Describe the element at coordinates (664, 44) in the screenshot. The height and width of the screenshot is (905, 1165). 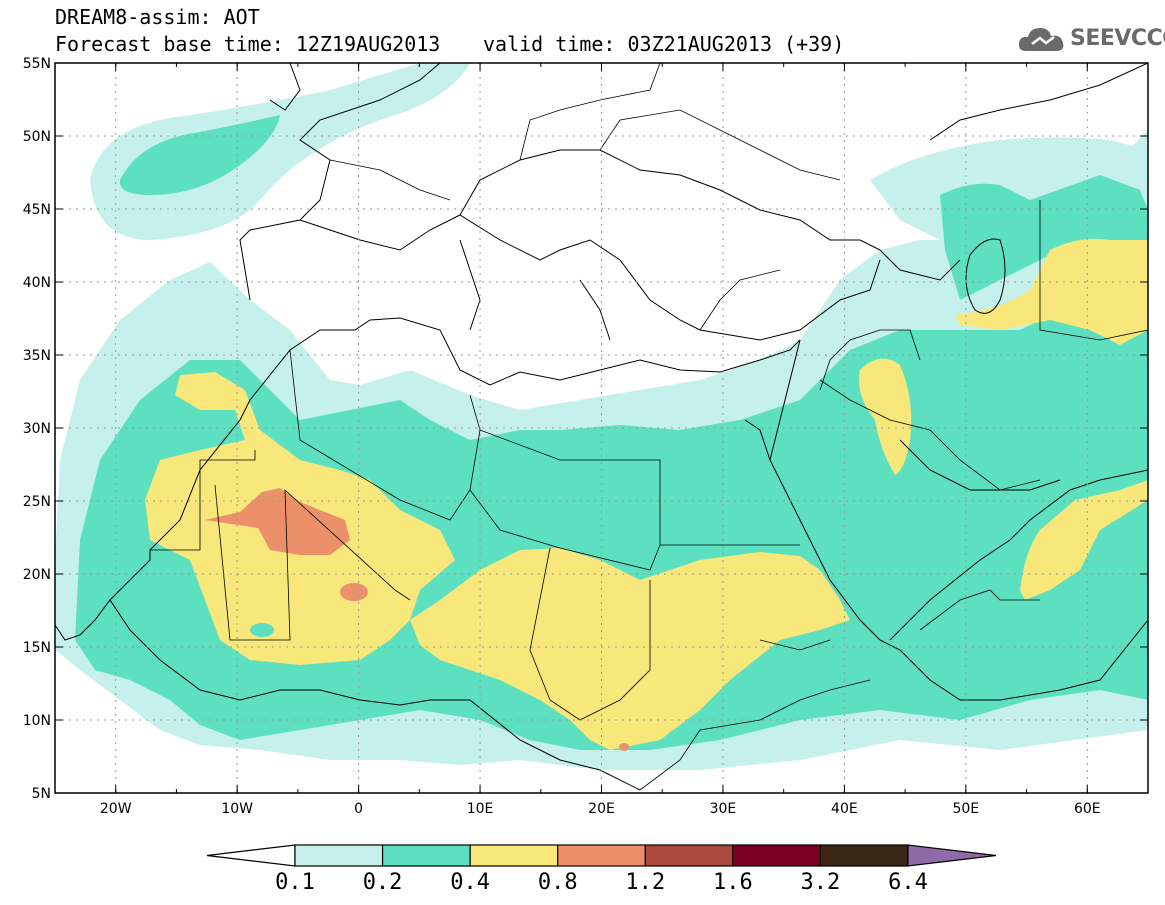
I see `valid-time: valid time: 03Z21AUG2013 (+39)` at that location.